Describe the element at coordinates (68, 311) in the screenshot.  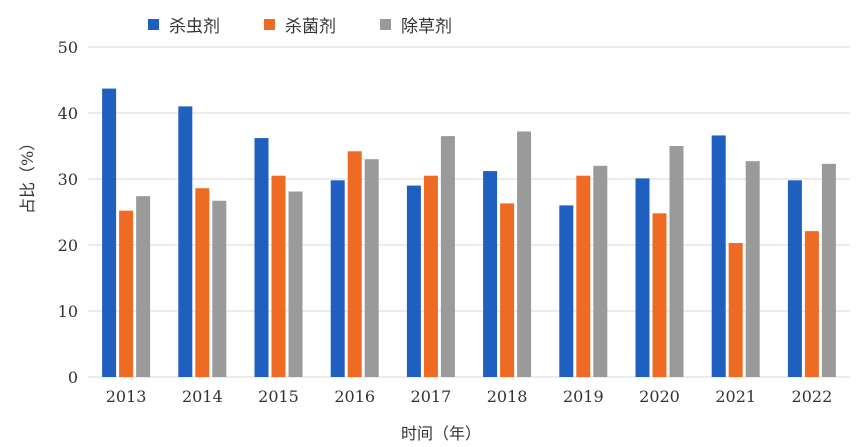
I see `y-tick-label-10: 10` at that location.